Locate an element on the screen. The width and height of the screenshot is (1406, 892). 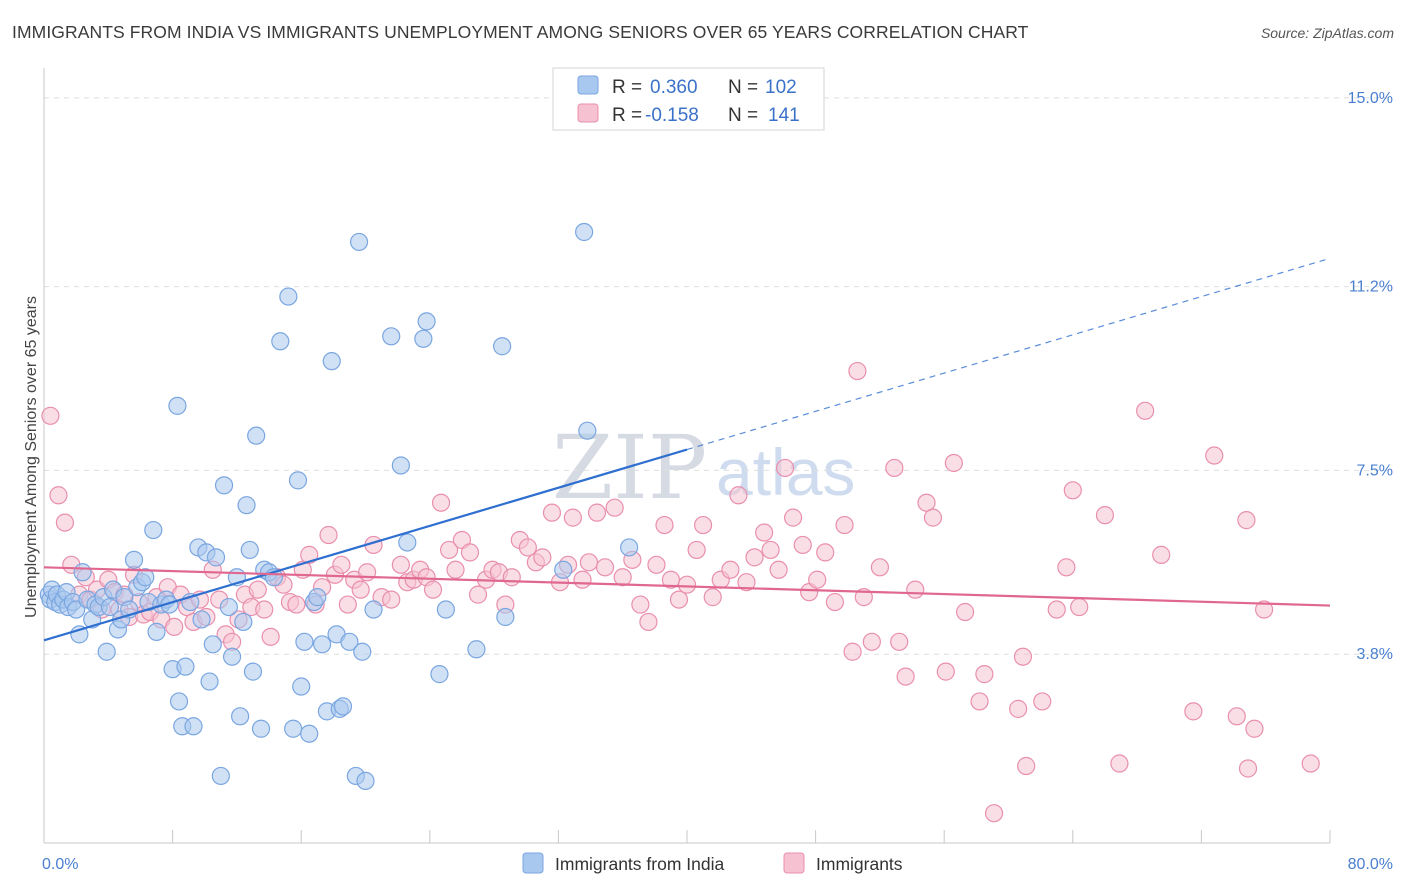
legend-r-label-india: R = is located at coordinates (627, 87).